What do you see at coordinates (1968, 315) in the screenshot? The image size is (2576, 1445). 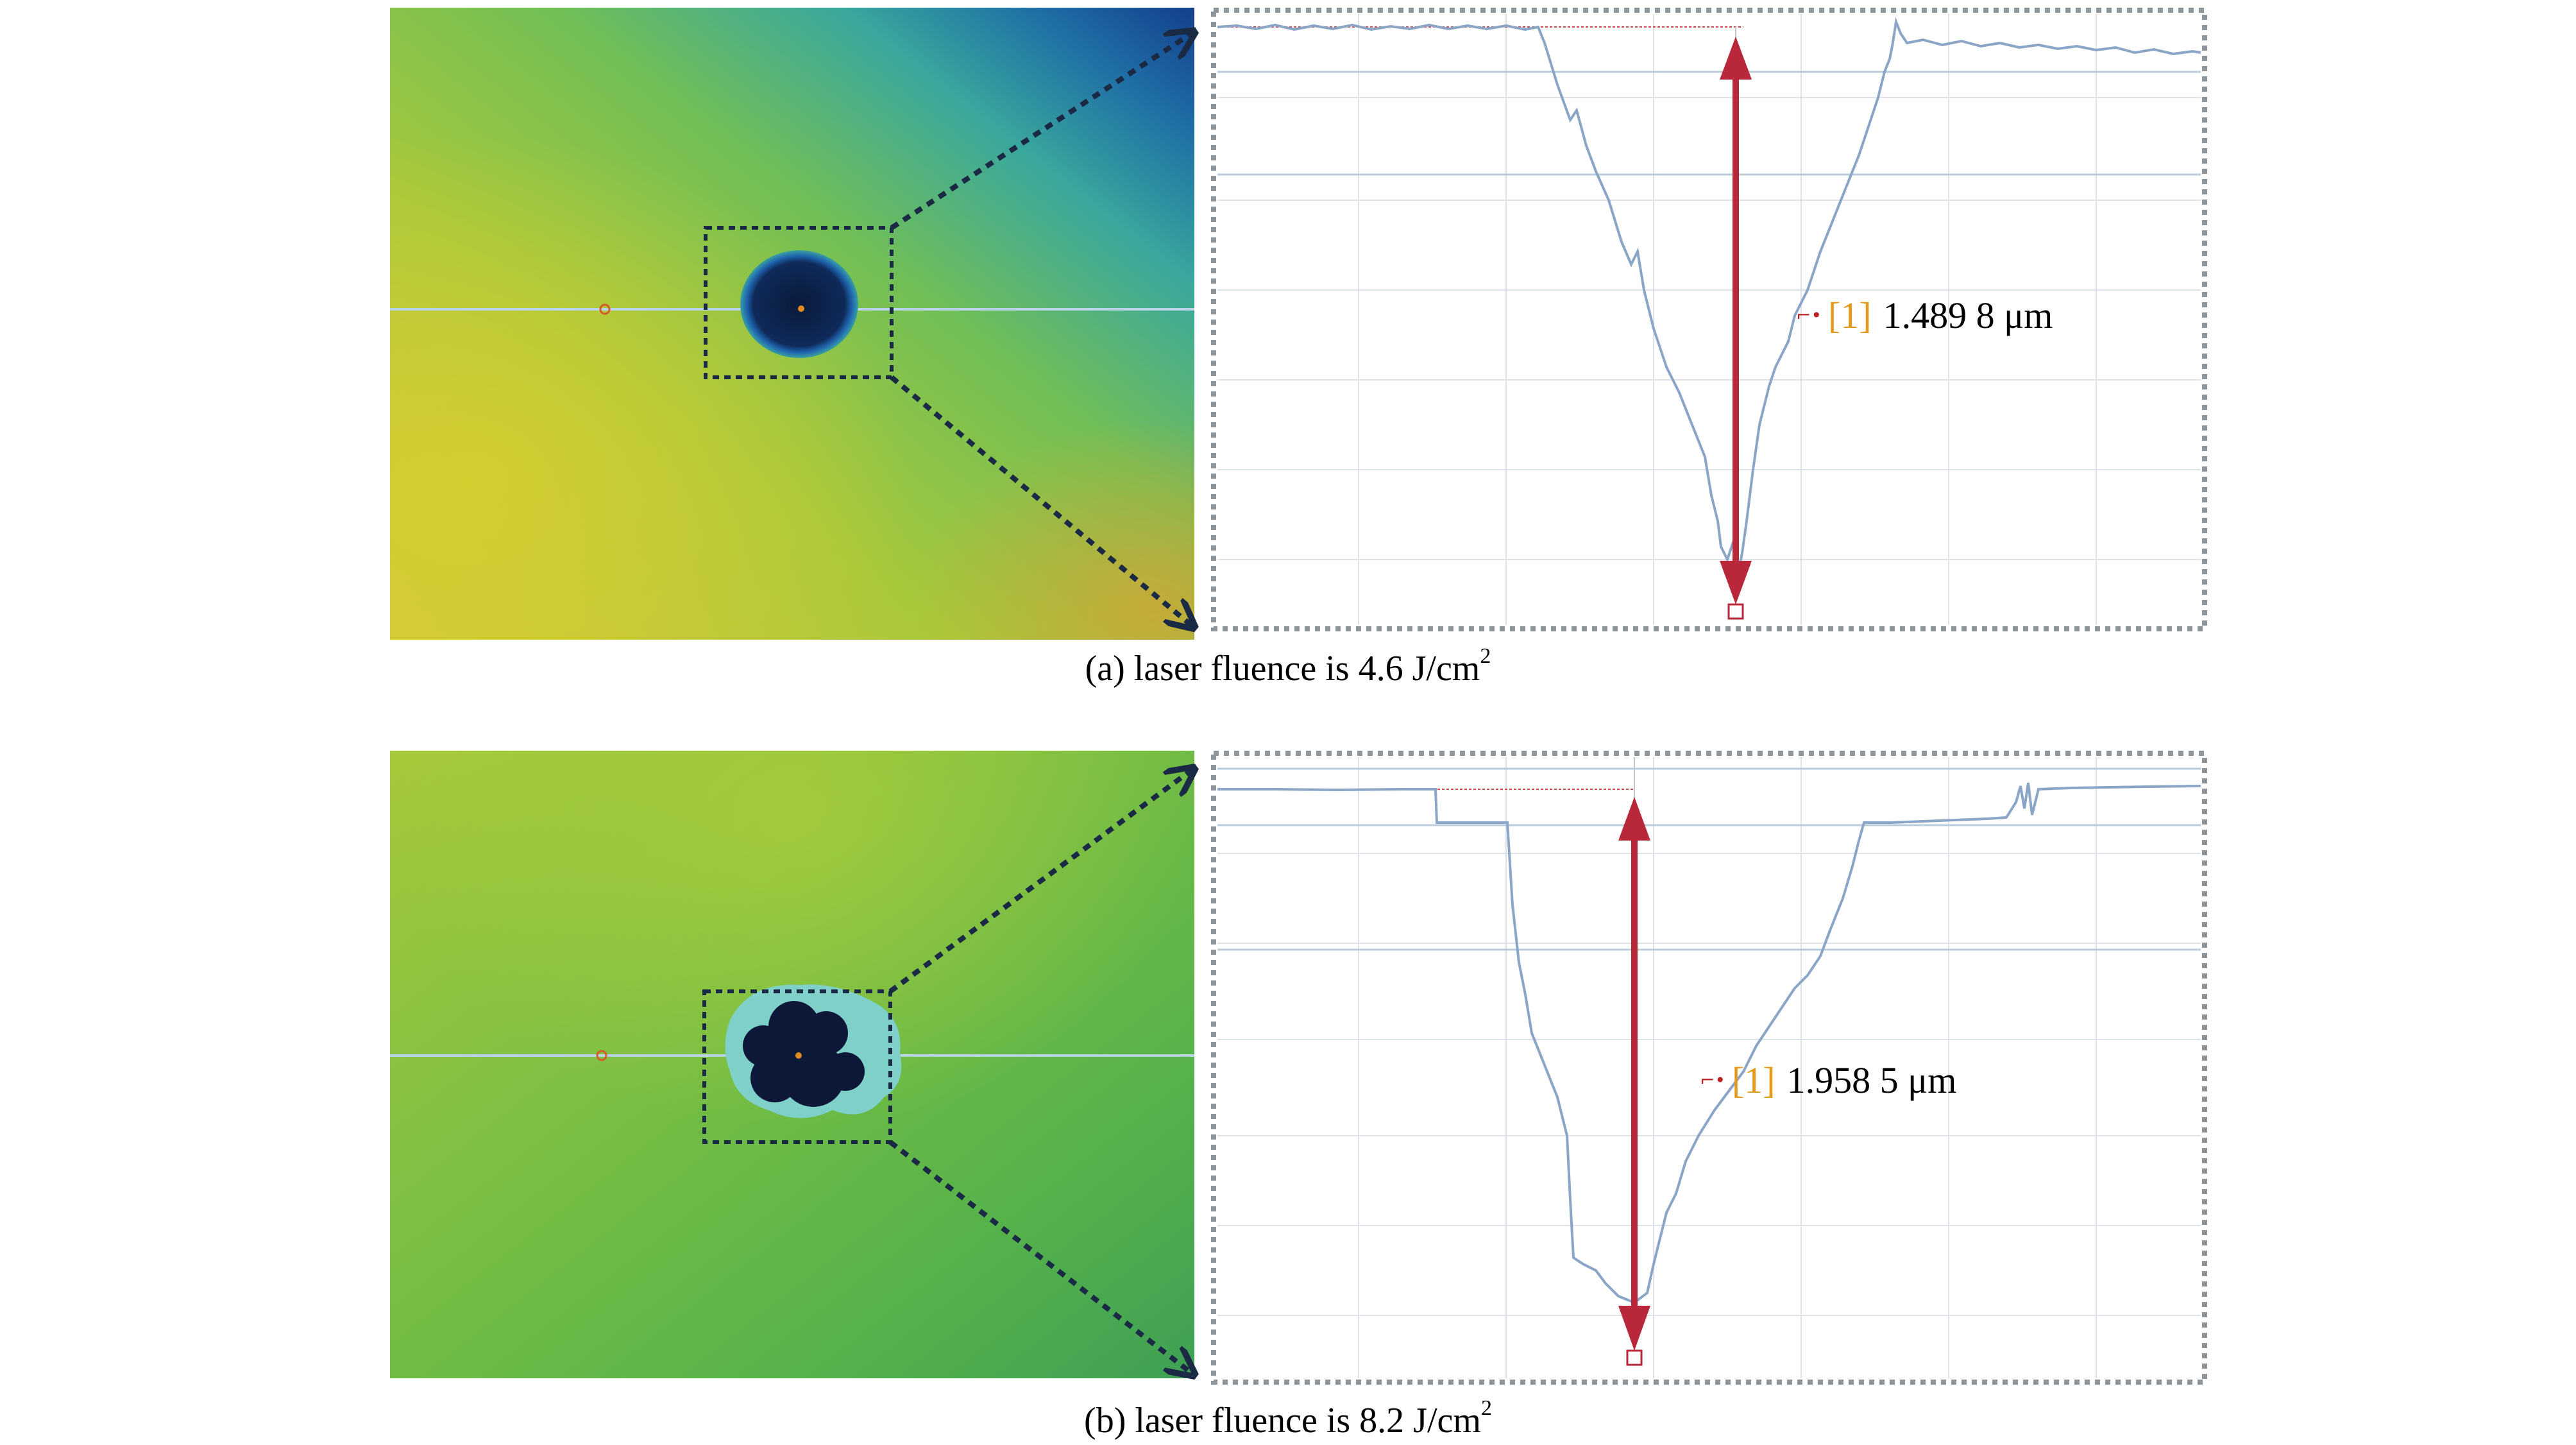 I see `measurement-value: 1.489 8 μm` at bounding box center [1968, 315].